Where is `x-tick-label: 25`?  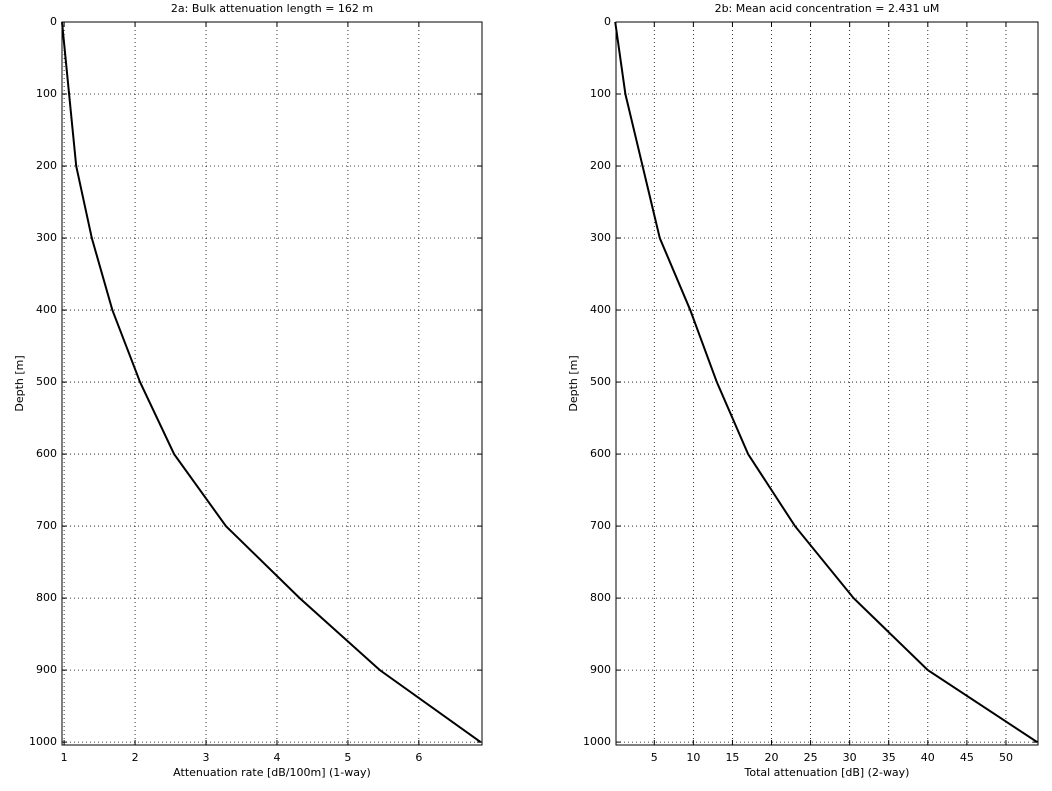 x-tick-label: 25 is located at coordinates (811, 757).